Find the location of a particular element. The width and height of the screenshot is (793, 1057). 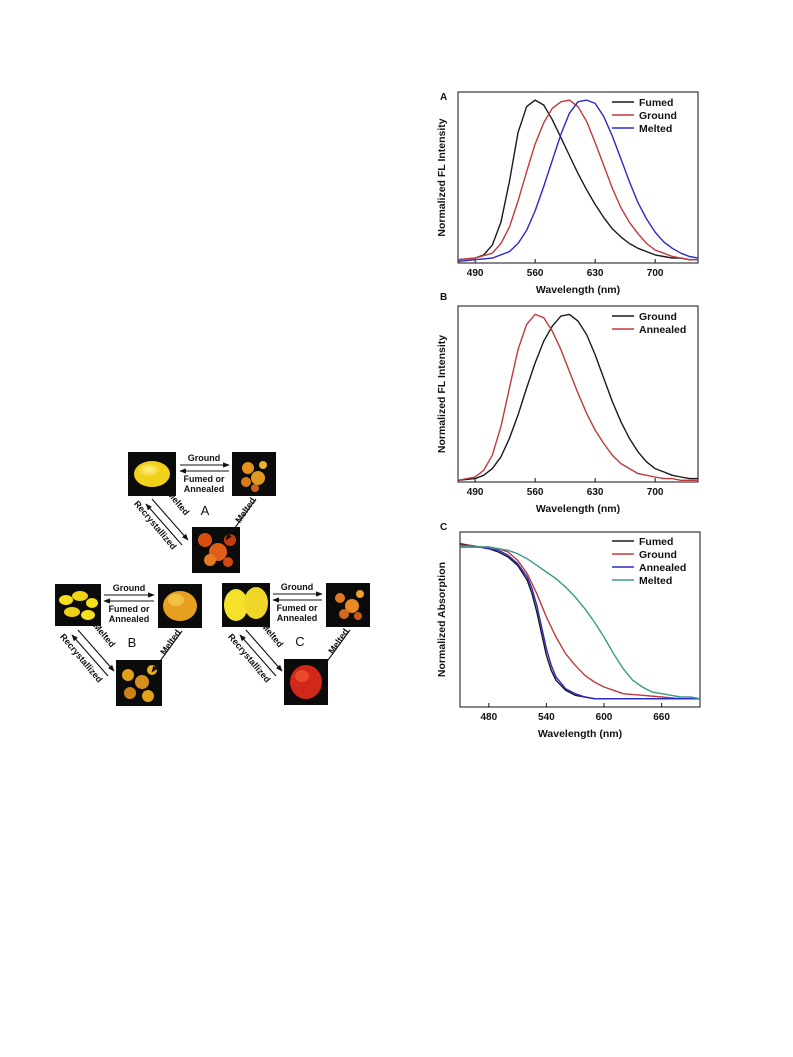

cycle-b-reverse-label-1: Fumed or is located at coordinates (128, 609).